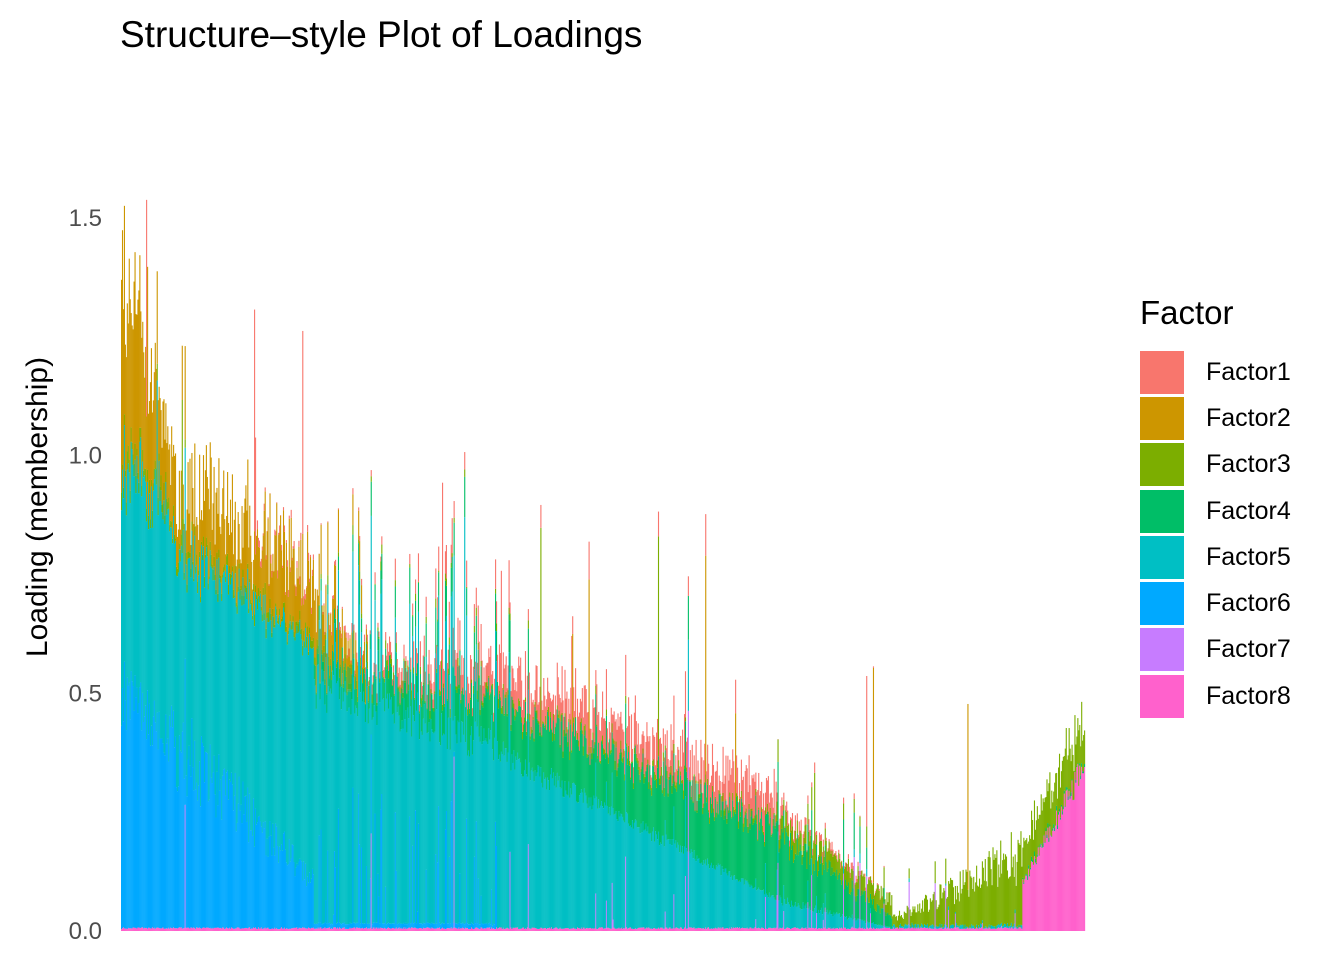 This screenshot has width=1344, height=960. What do you see at coordinates (85, 693) in the screenshot?
I see `y-tick-label: 0.5` at bounding box center [85, 693].